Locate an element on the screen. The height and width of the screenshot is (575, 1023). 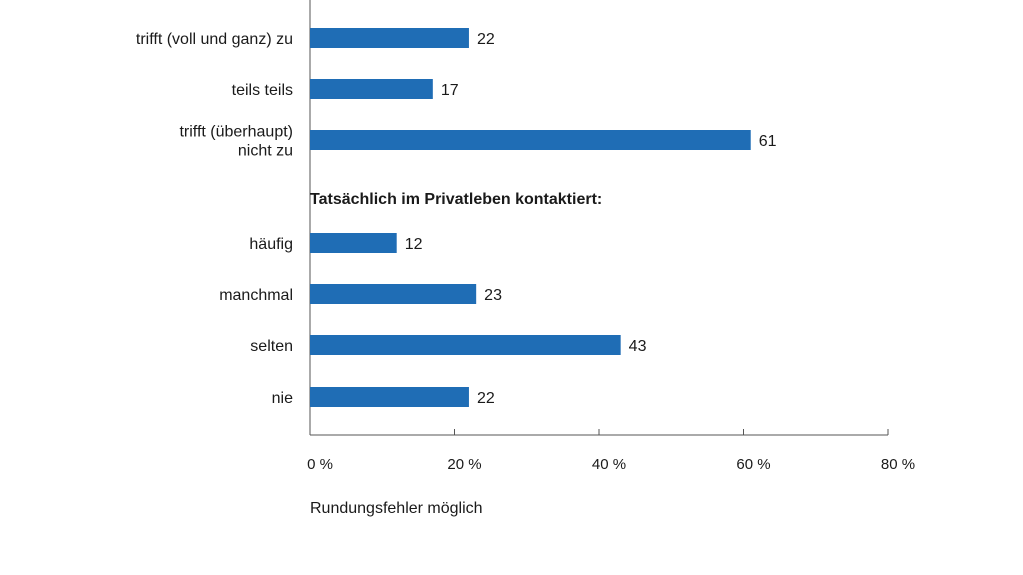
footnote: Rundungsfehler möglich is located at coordinates (396, 508).